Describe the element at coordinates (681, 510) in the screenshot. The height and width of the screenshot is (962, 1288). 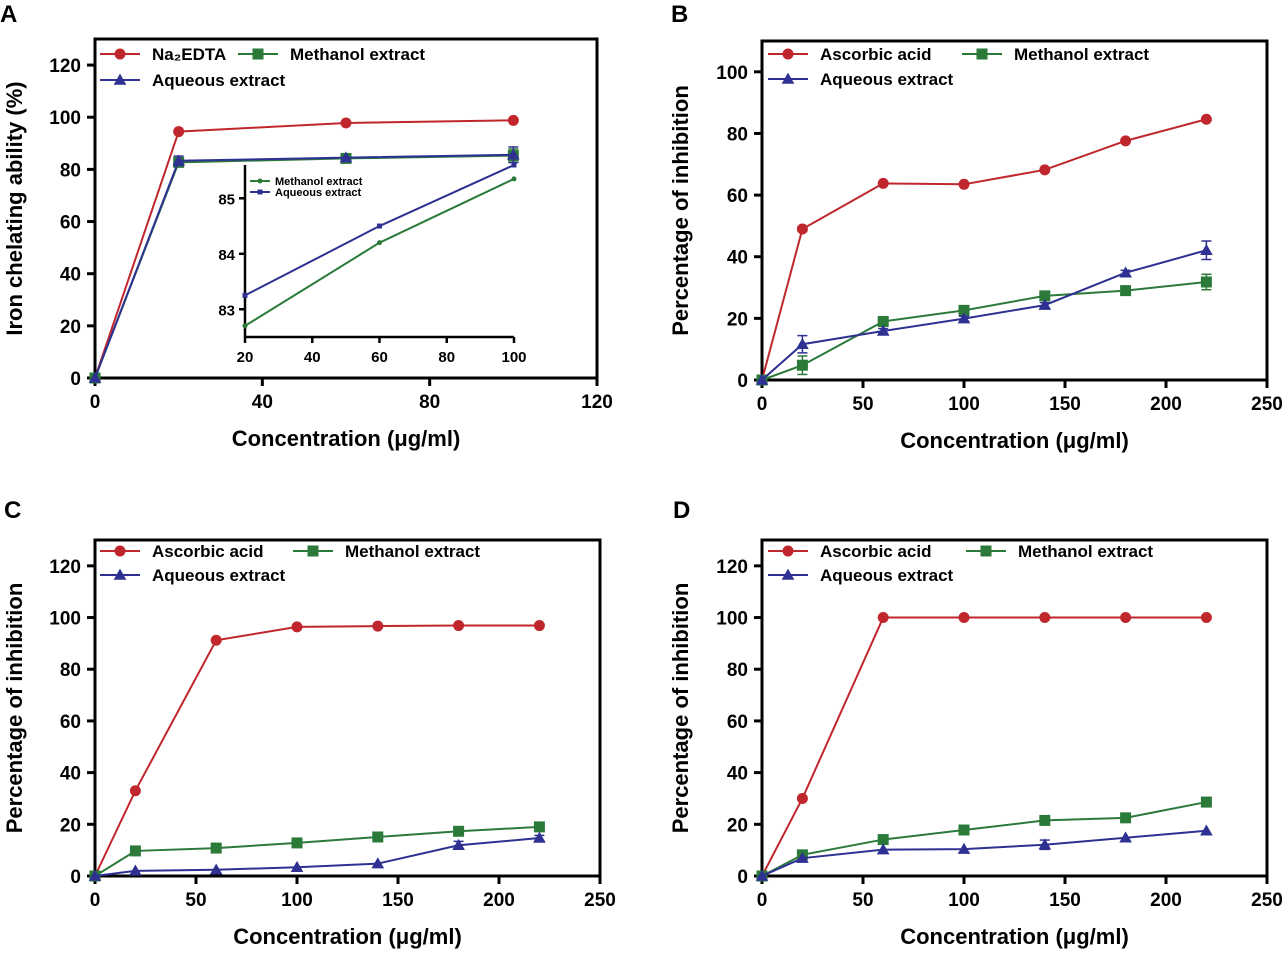
I see `panel-letter: D` at that location.